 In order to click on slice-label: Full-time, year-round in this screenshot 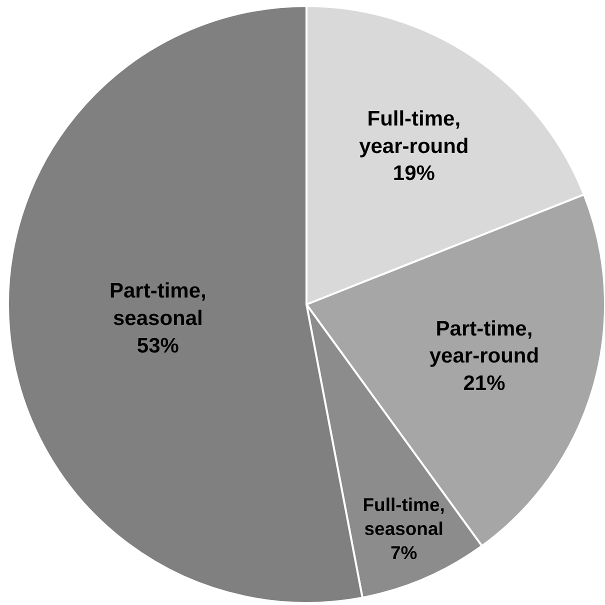, I will do `click(414, 133)`.